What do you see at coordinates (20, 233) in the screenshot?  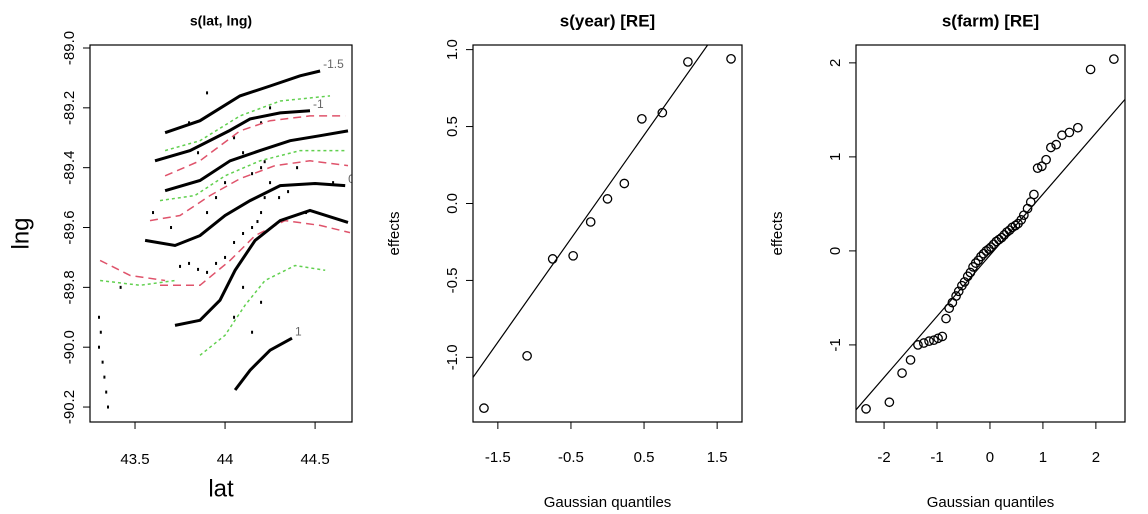 I see `y-axis-label: lng` at bounding box center [20, 233].